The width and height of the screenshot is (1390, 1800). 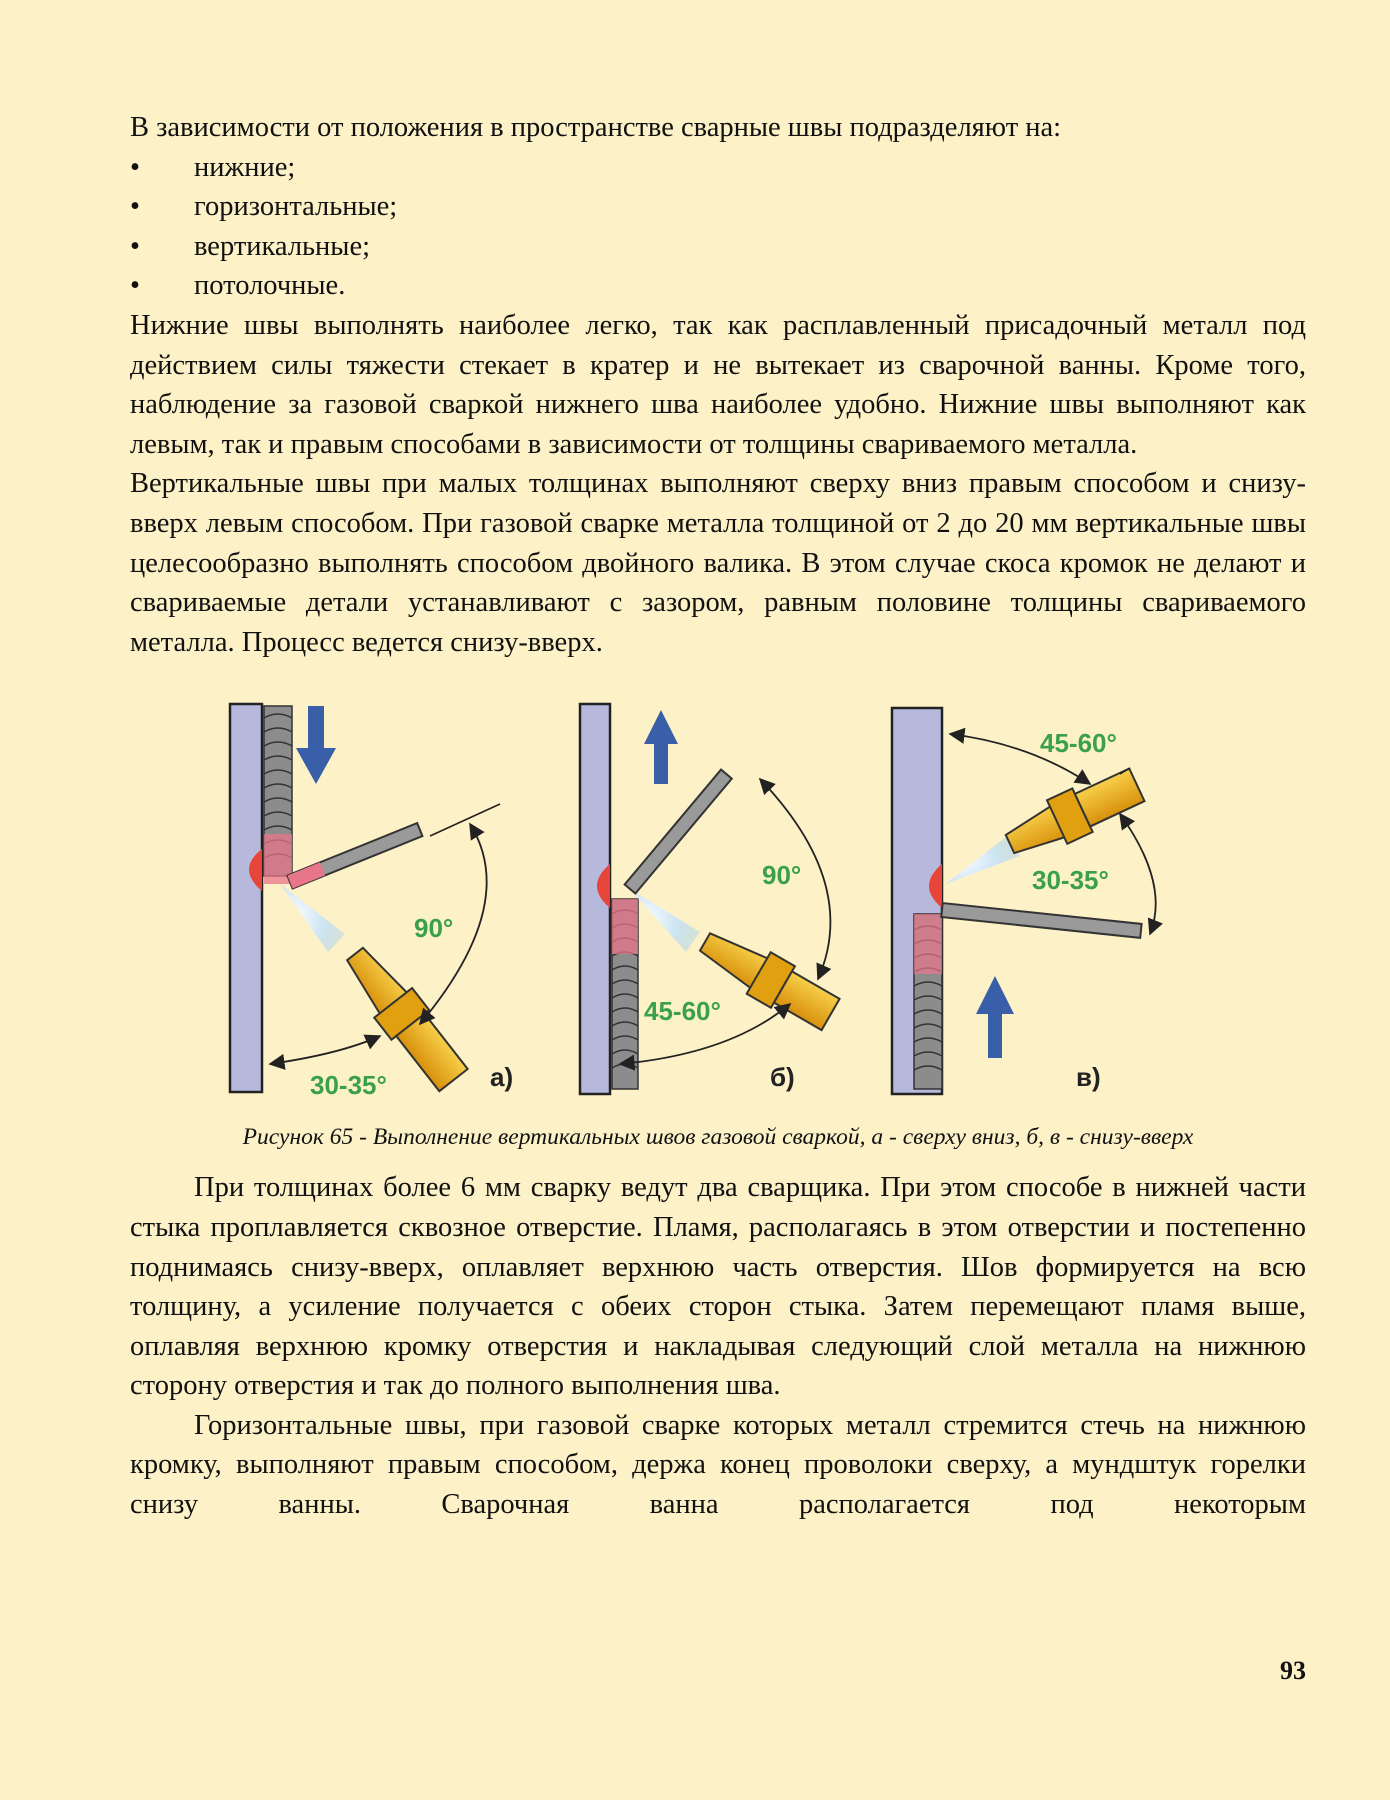 I want to click on angle-label-c-upper: 45-60°, so click(x=1078, y=743).